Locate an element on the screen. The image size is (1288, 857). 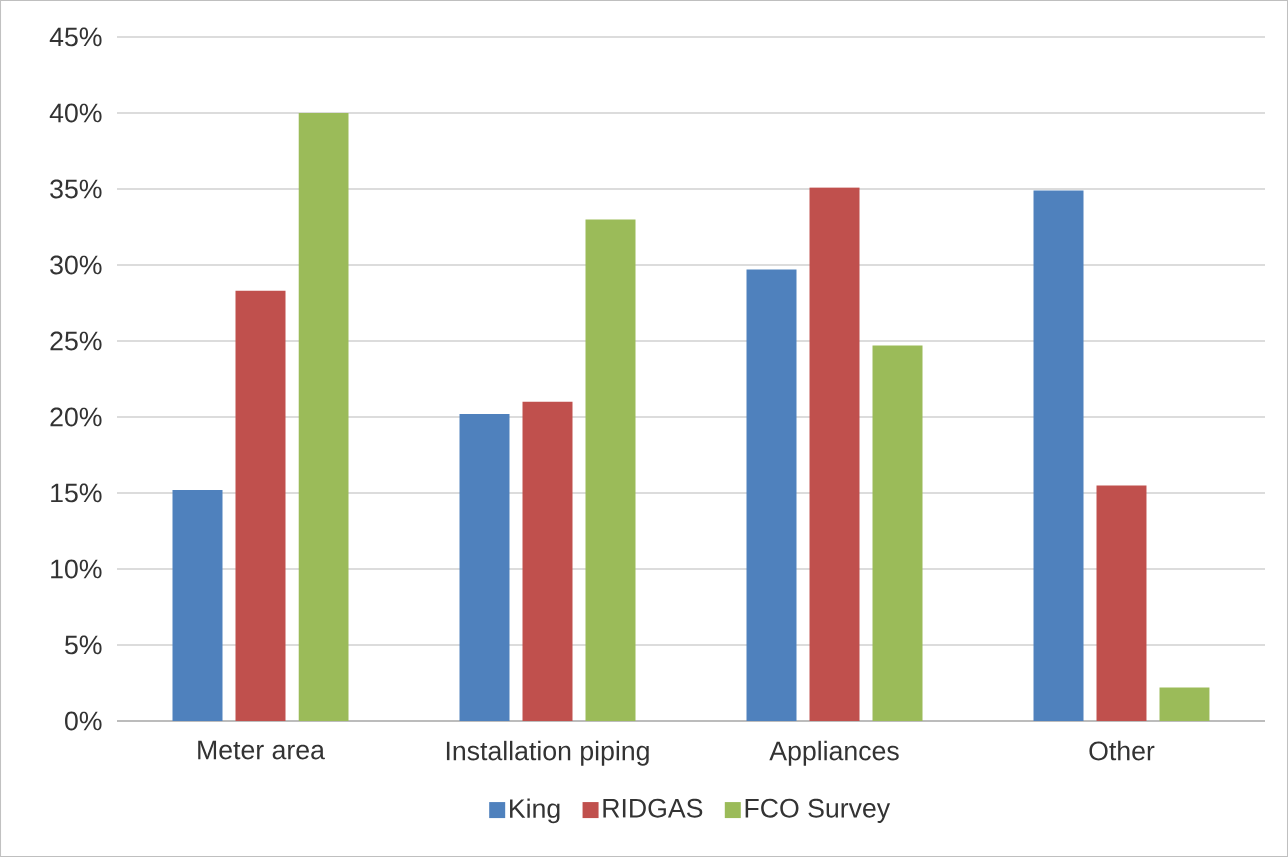
y-tick-label: 25% is located at coordinates (76, 341).